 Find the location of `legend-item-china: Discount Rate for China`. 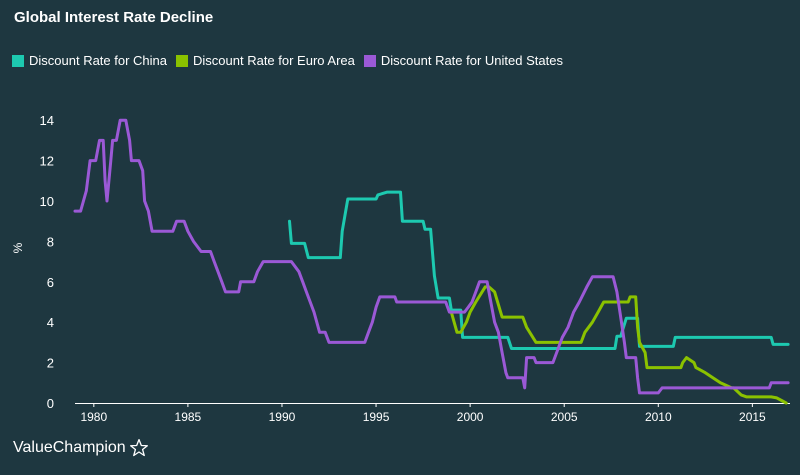

legend-item-china: Discount Rate for China is located at coordinates (89, 60).